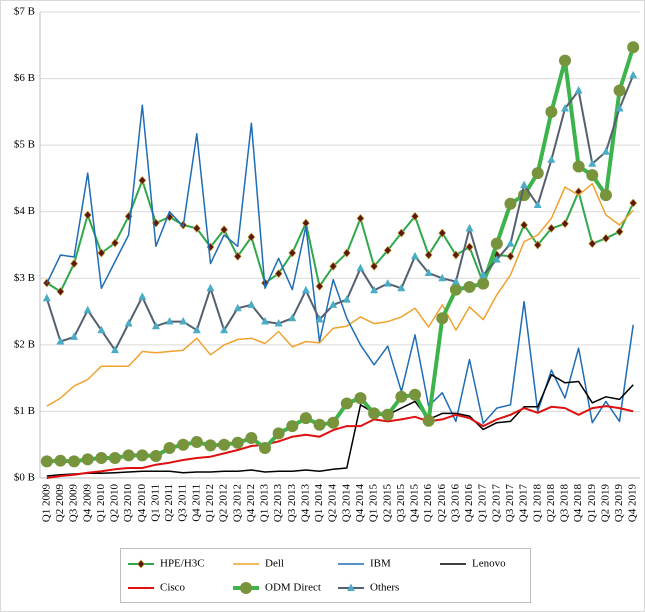 Image resolution: width=645 pixels, height=612 pixels. What do you see at coordinates (24, 145) in the screenshot?
I see `y-tick-label: $5 B` at bounding box center [24, 145].